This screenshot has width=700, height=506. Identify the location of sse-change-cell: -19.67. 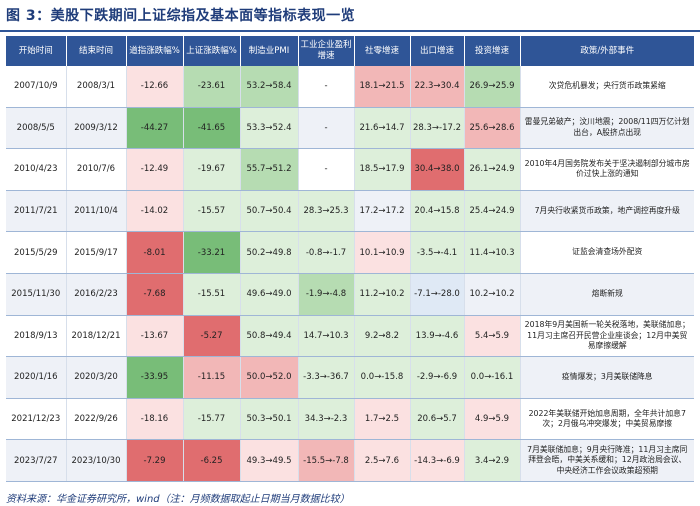
(212, 169).